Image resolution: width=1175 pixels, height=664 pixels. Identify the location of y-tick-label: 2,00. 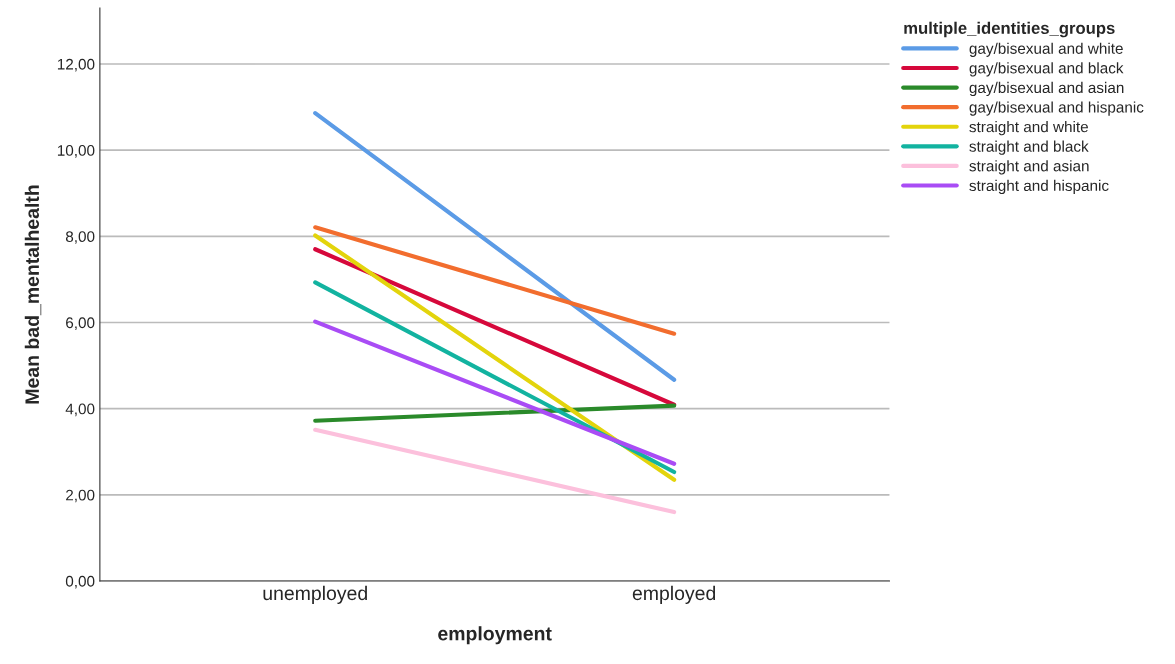
(80, 496).